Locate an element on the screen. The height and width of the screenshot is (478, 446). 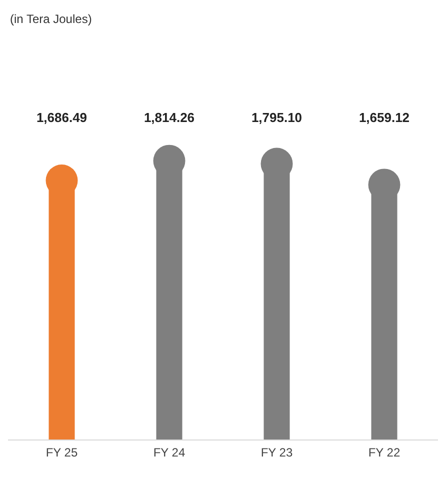
data-label: 1,814.26 is located at coordinates (169, 117).